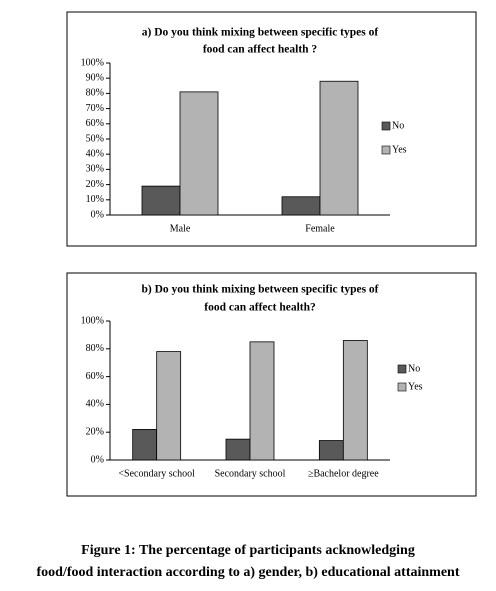 This screenshot has height=591, width=496. Describe the element at coordinates (260, 50) in the screenshot. I see `chart-title: food can affect health ?` at that location.